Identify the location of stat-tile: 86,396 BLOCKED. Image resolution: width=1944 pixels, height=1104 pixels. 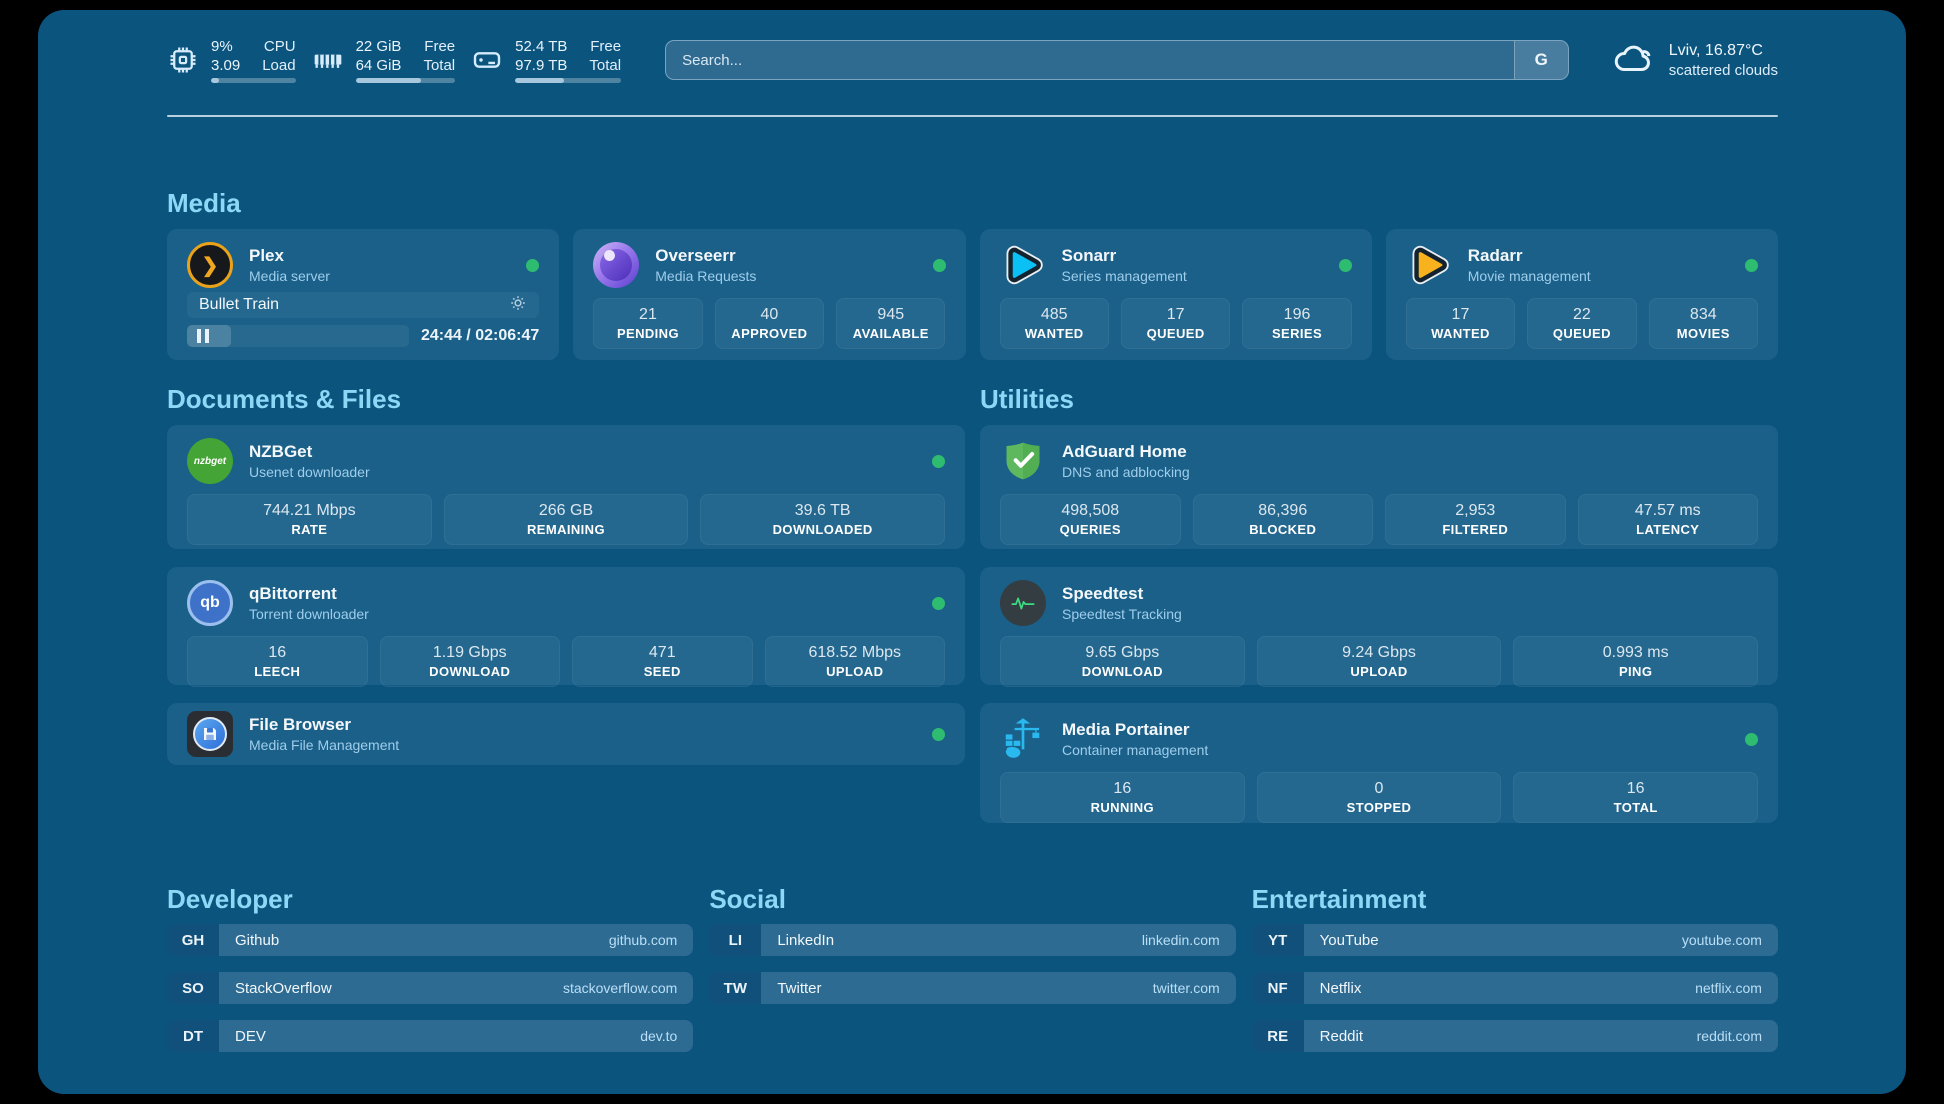
(1282, 519).